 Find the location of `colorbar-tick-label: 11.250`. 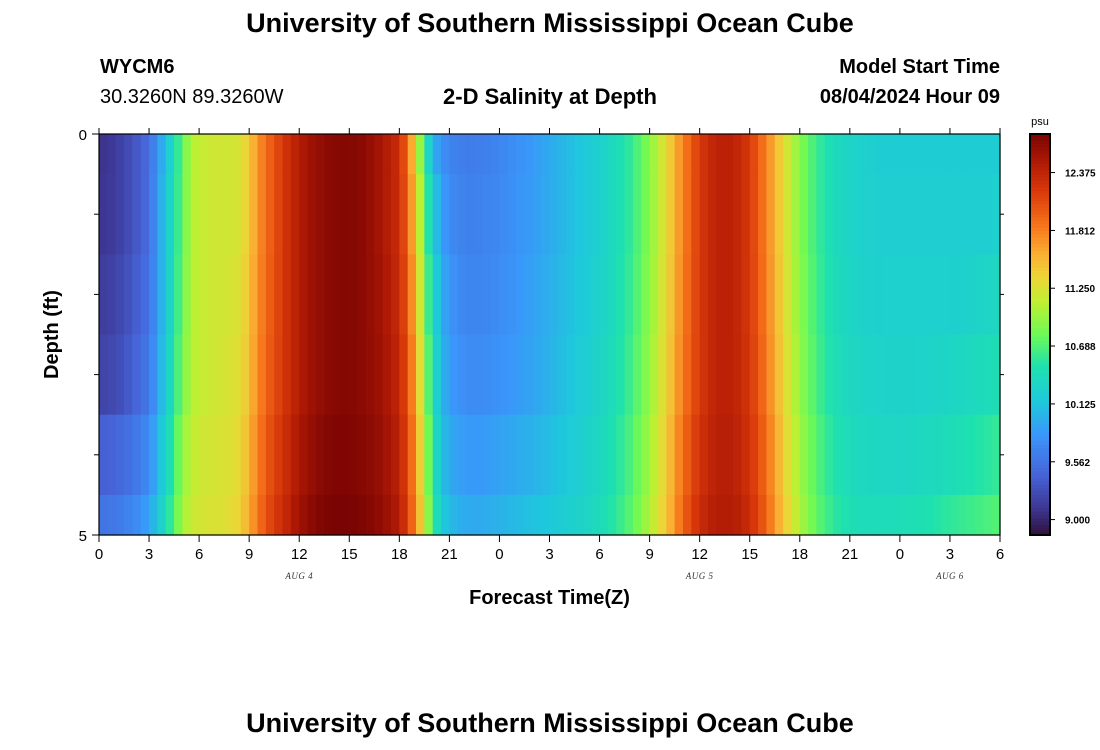

colorbar-tick-label: 11.250 is located at coordinates (1080, 289).